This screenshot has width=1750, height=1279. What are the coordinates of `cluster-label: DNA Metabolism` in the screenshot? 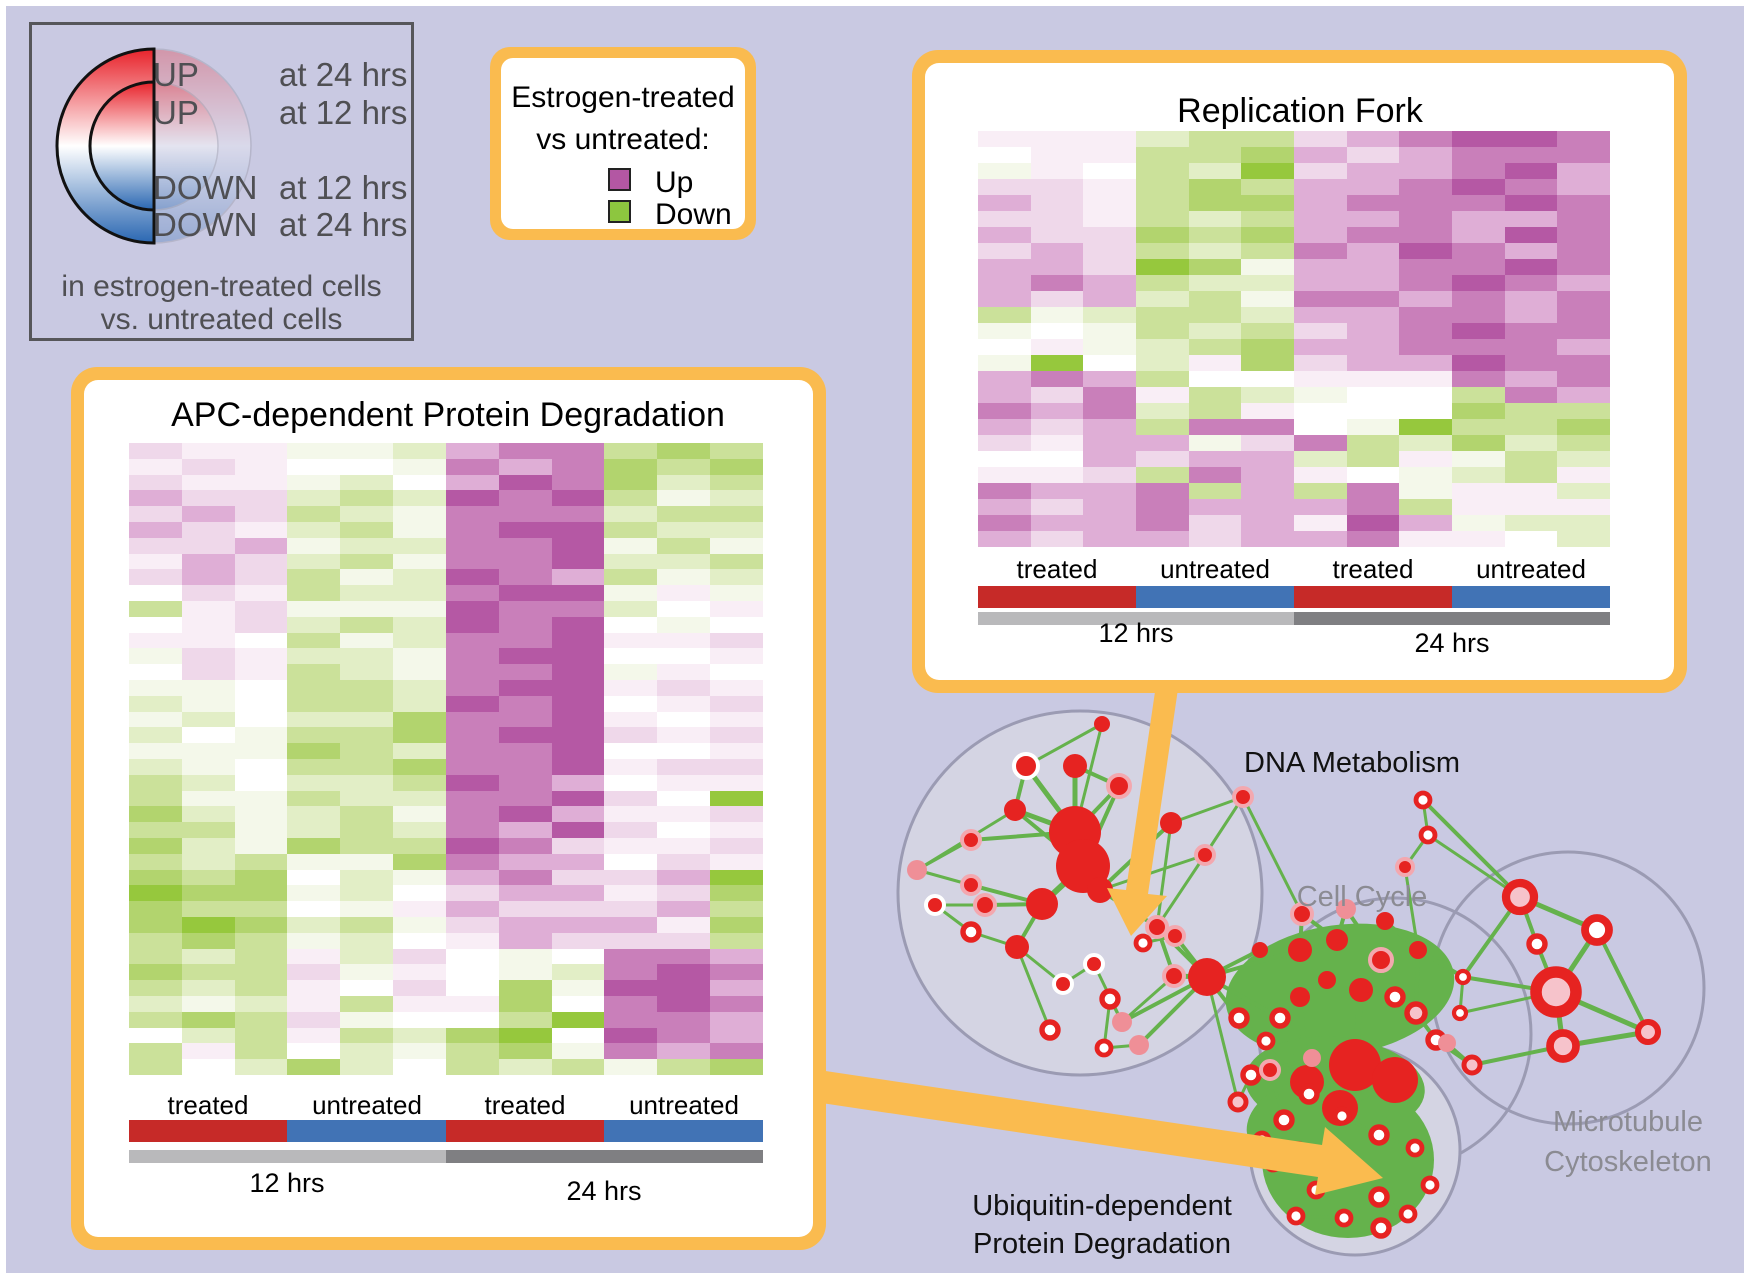 It's located at (1352, 763).